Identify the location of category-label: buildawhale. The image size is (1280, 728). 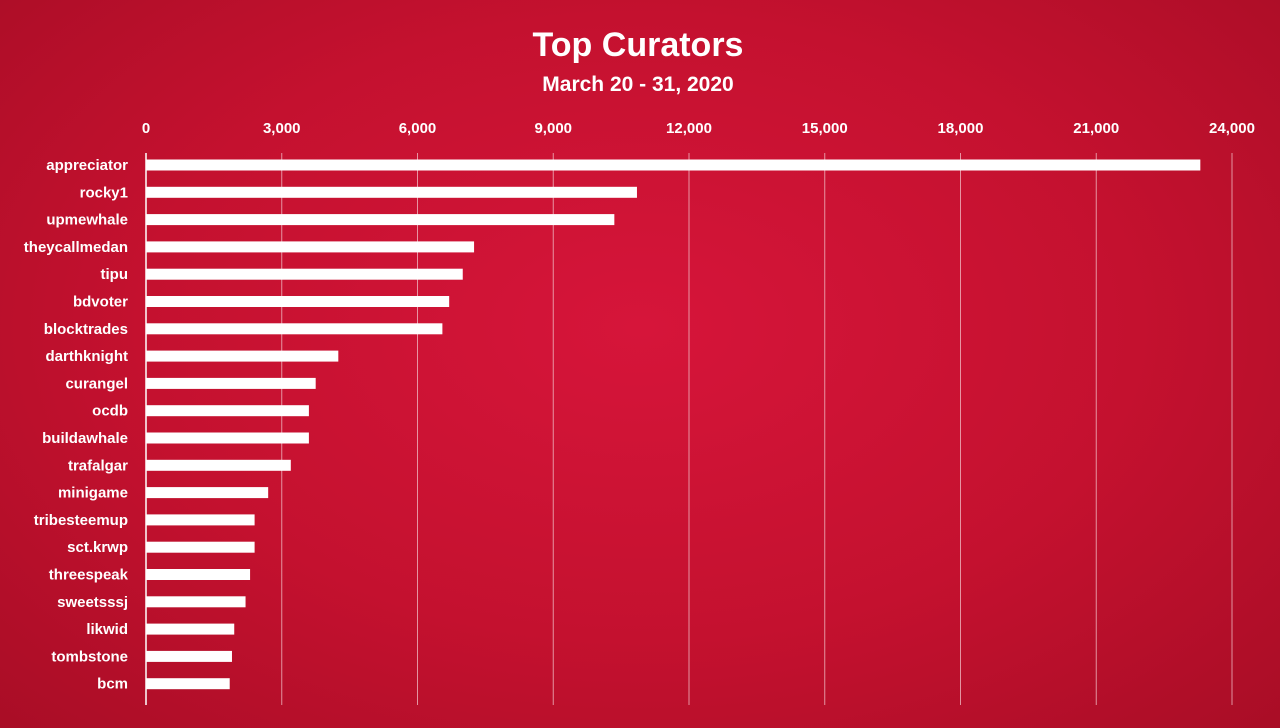
(85, 438).